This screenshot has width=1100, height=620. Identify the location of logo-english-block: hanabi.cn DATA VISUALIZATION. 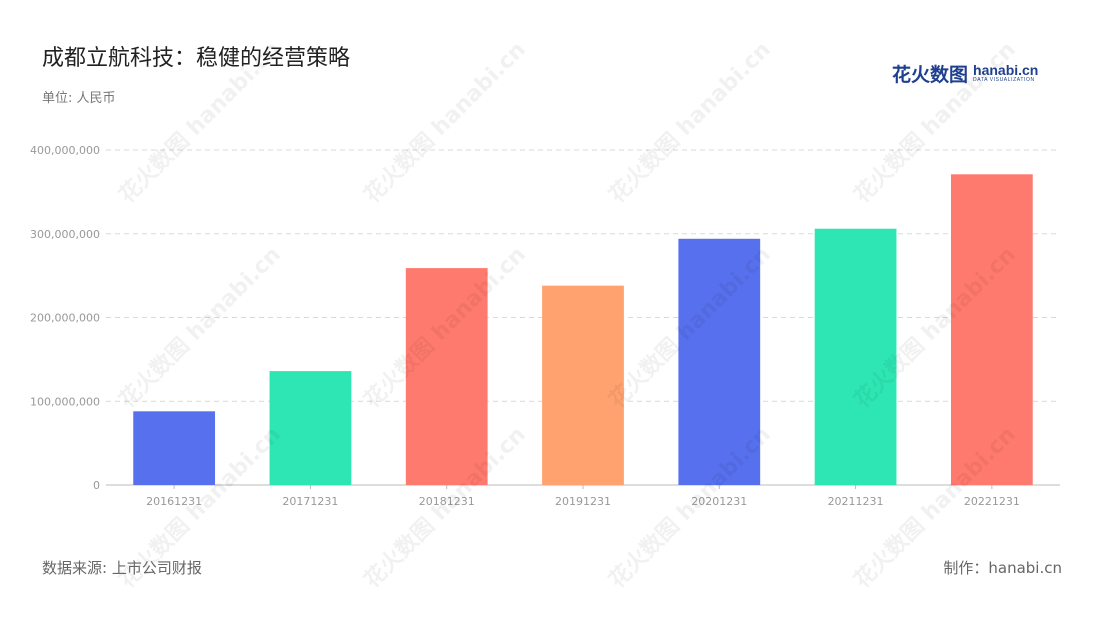
(1005, 73).